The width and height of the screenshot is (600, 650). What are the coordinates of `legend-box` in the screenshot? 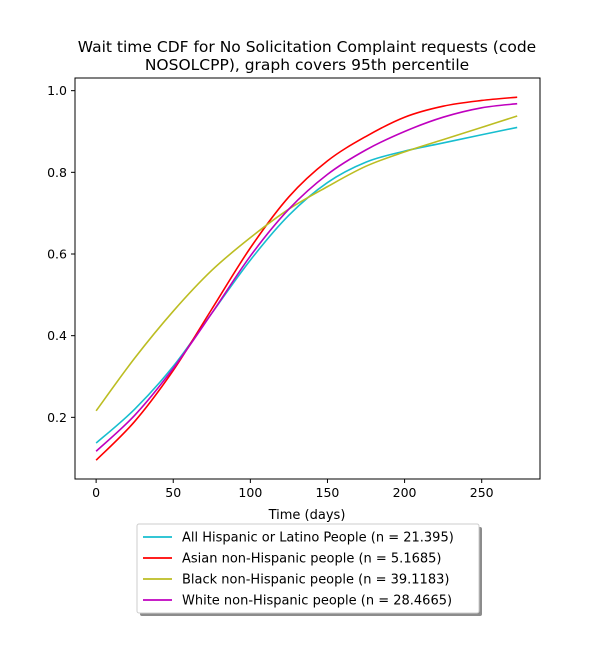 It's located at (308, 568).